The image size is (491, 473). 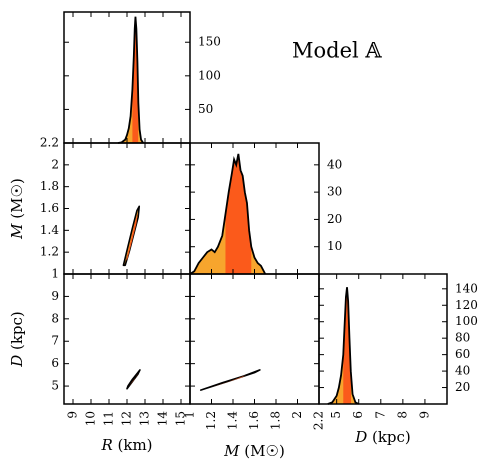 I want to click on ytick-label-D: 9, so click(x=55, y=296).